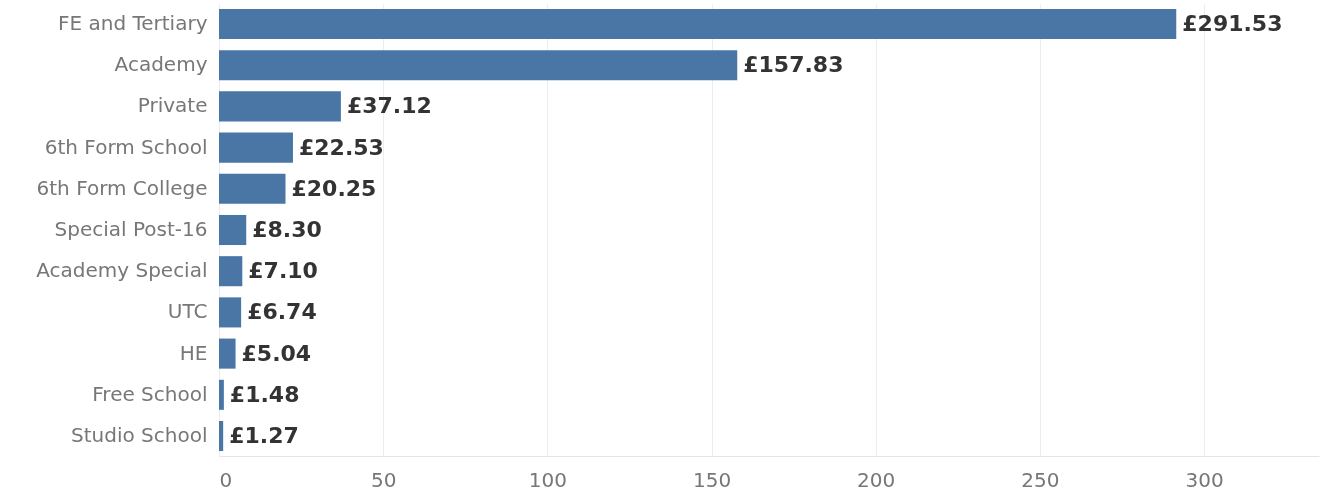 The height and width of the screenshot is (503, 1327). Describe the element at coordinates (1040, 479) in the screenshot. I see `x-tick-label: 250` at that location.